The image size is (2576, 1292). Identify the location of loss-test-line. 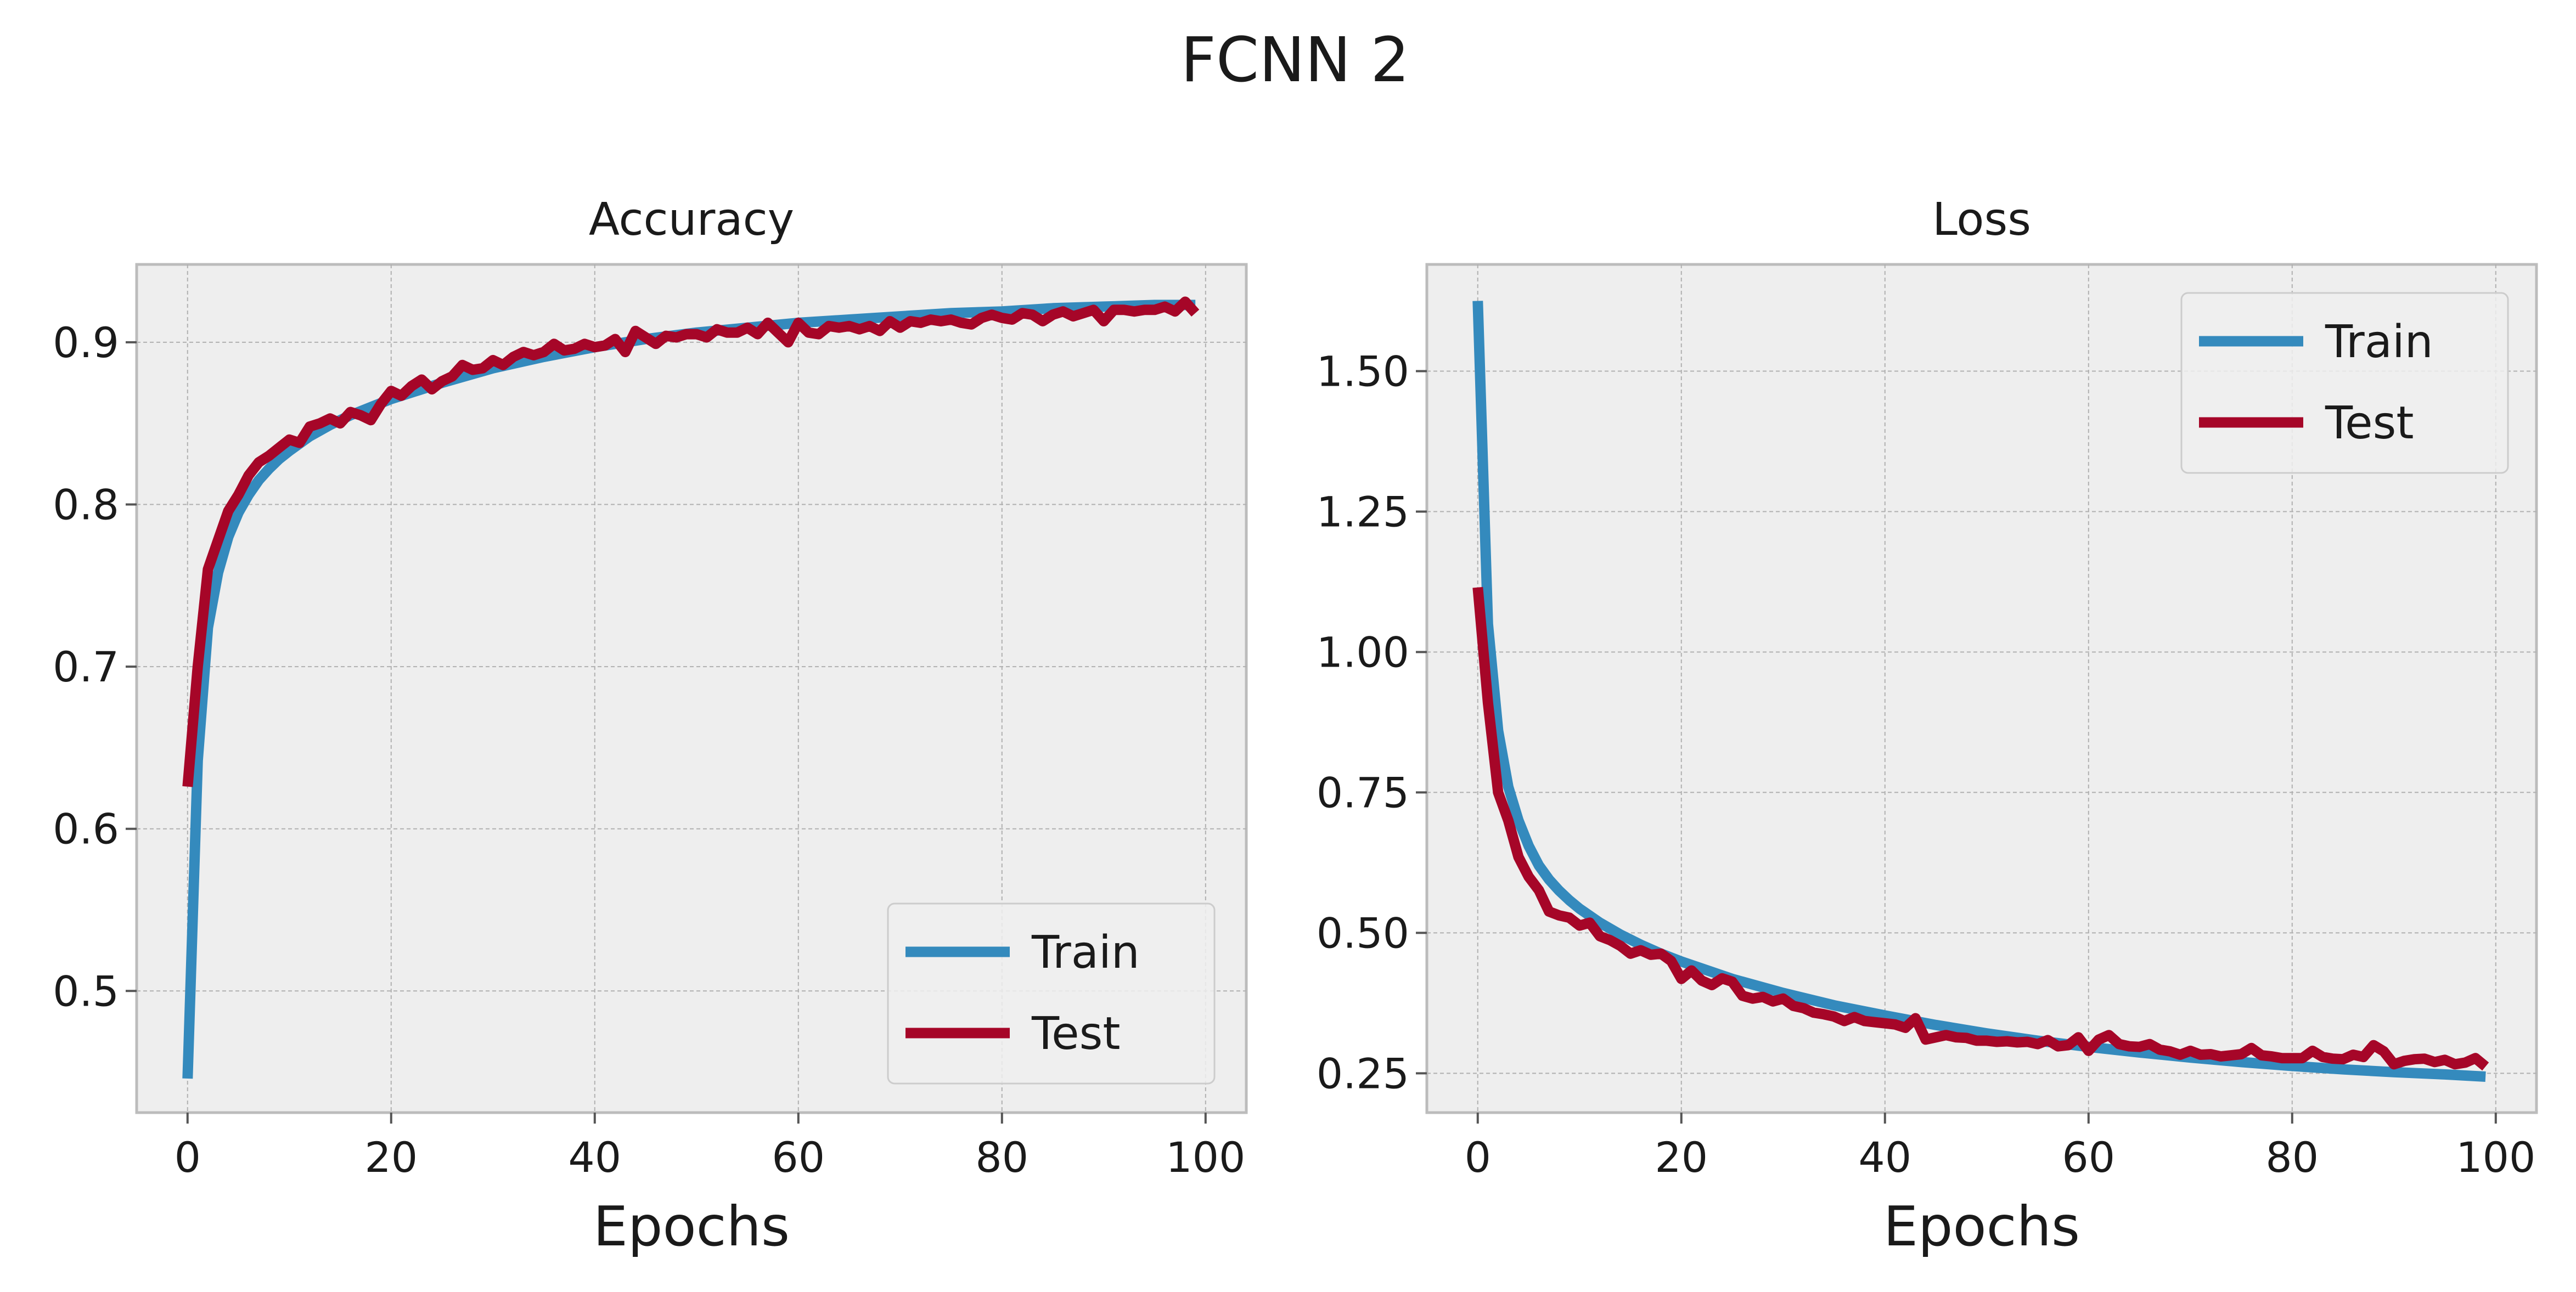
(1980, 828).